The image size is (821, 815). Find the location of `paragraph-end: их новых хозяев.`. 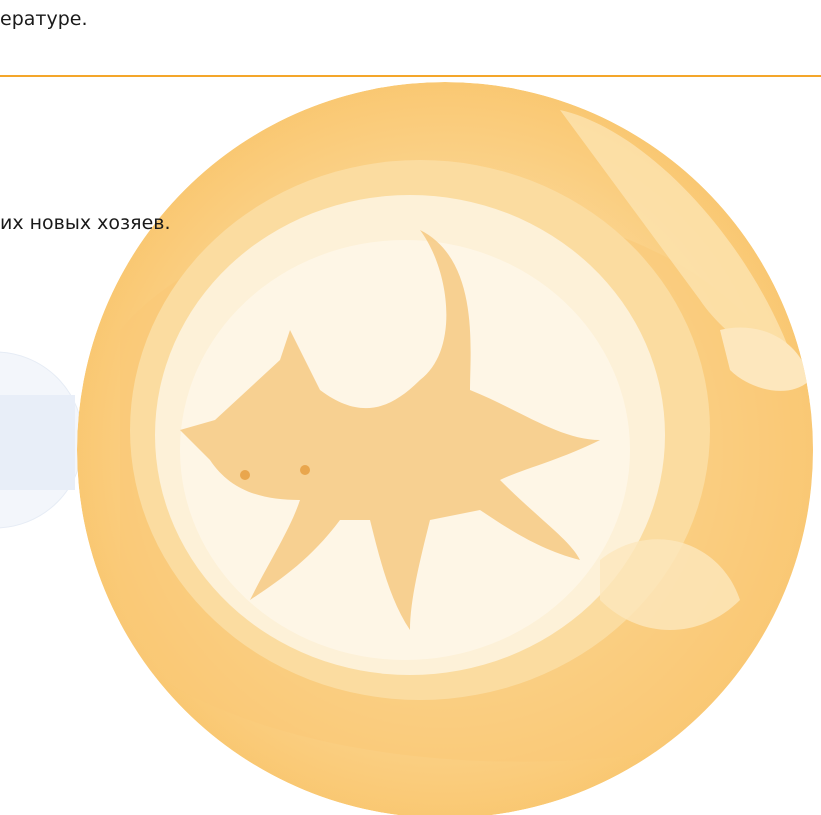

paragraph-end: их новых хозяев. is located at coordinates (85, 223).